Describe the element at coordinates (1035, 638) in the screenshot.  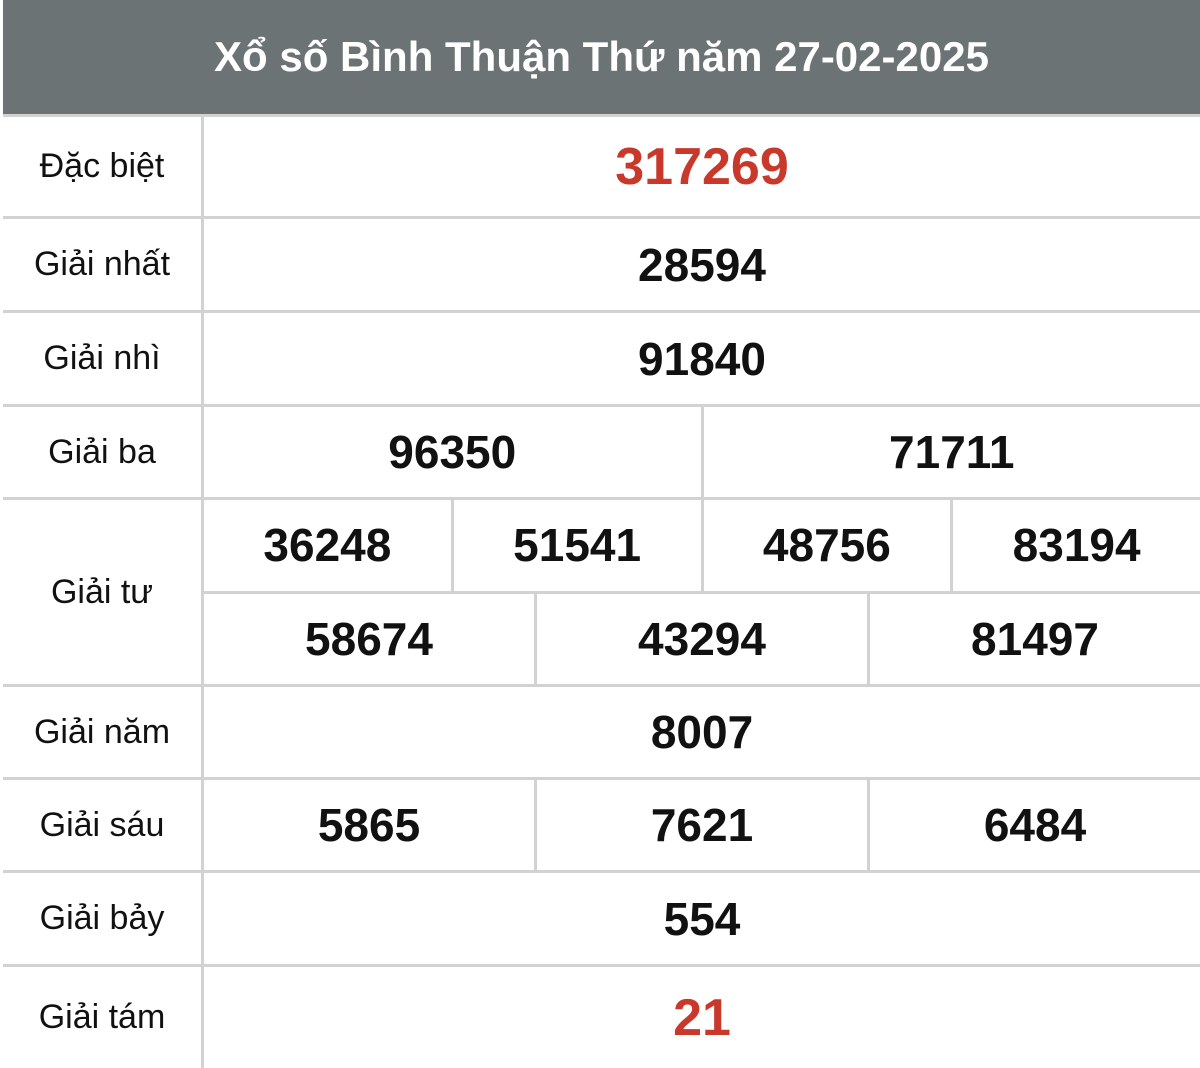
I see `prize-number: 81497` at that location.